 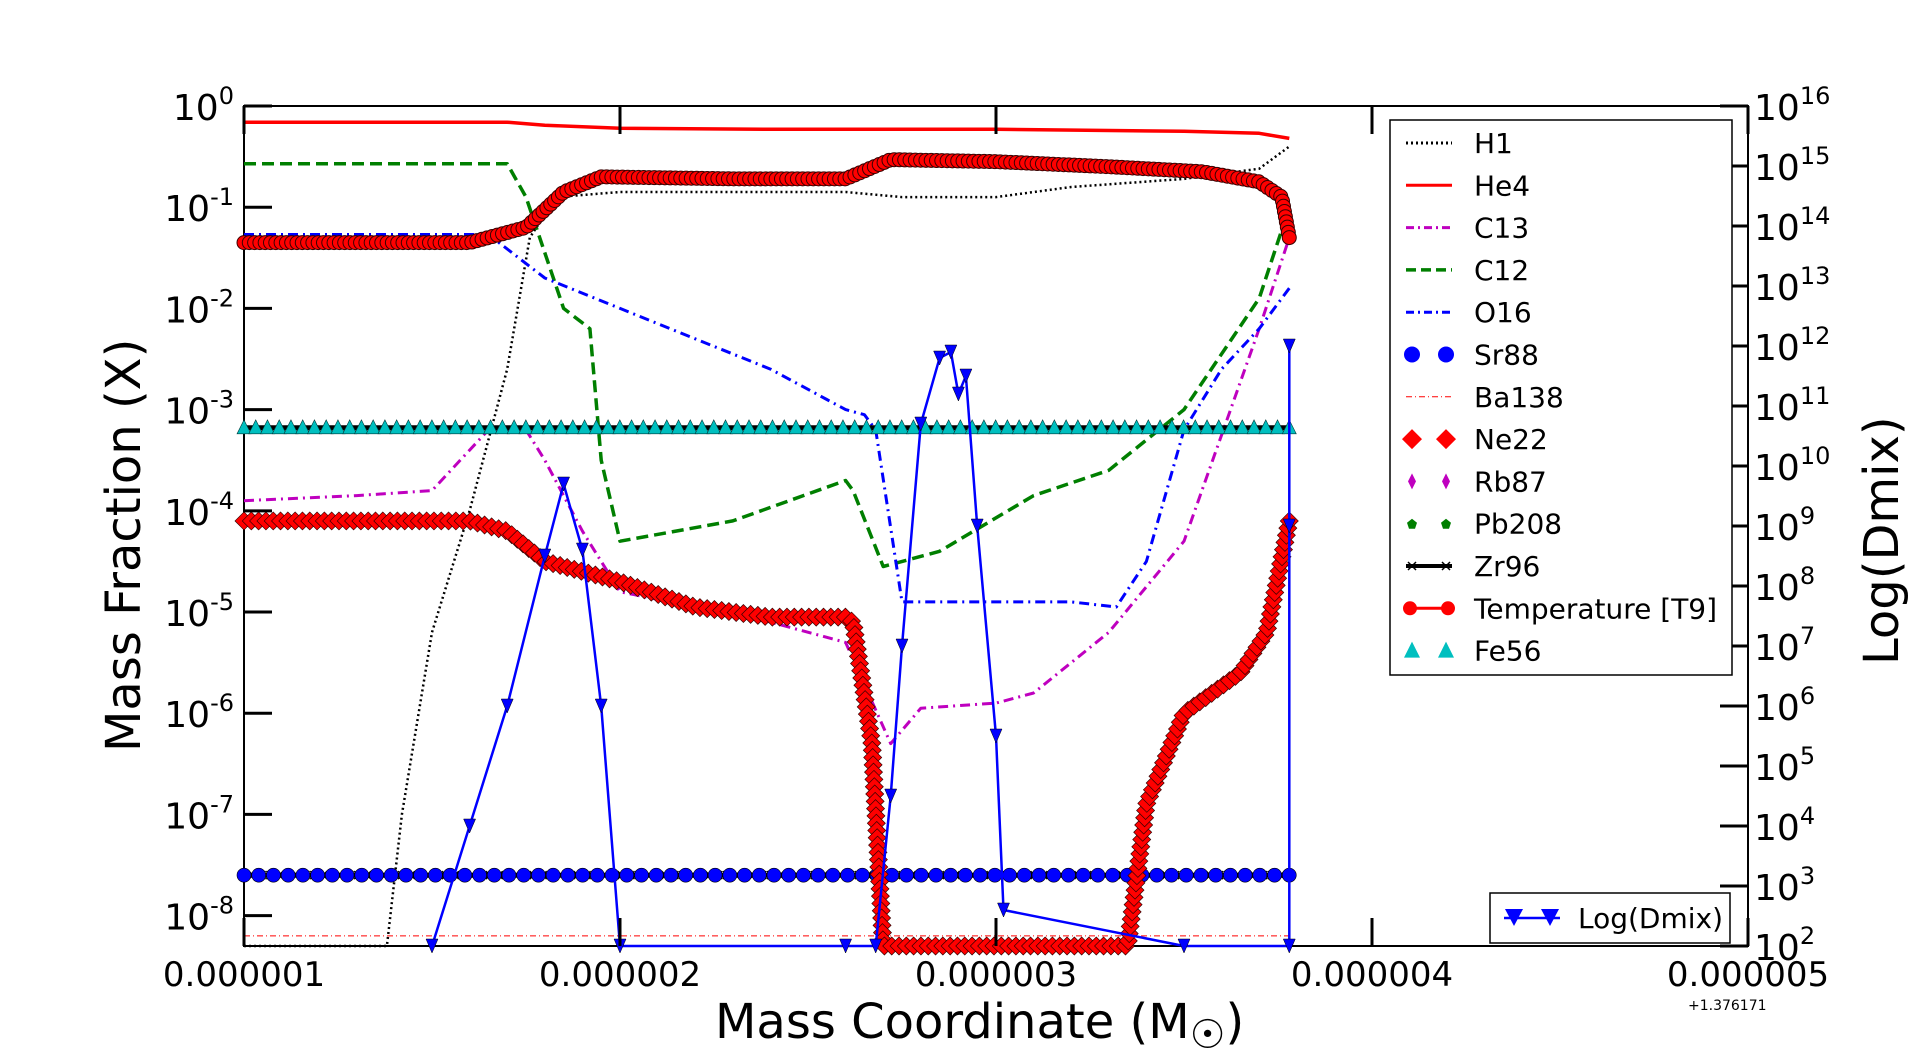 I want to click on x-tick-label: 0.000001, so click(x=244, y=975).